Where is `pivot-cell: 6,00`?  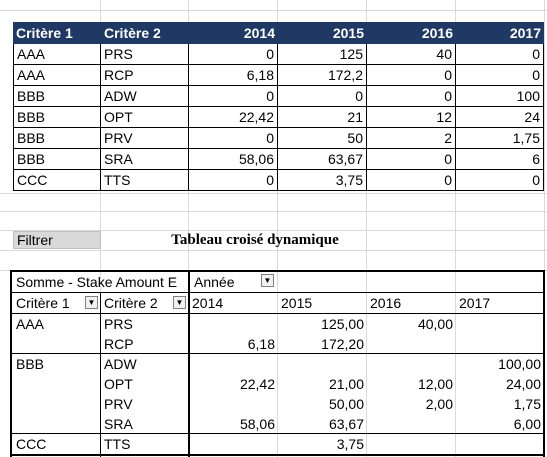 pivot-cell: 6,00 is located at coordinates (527, 424).